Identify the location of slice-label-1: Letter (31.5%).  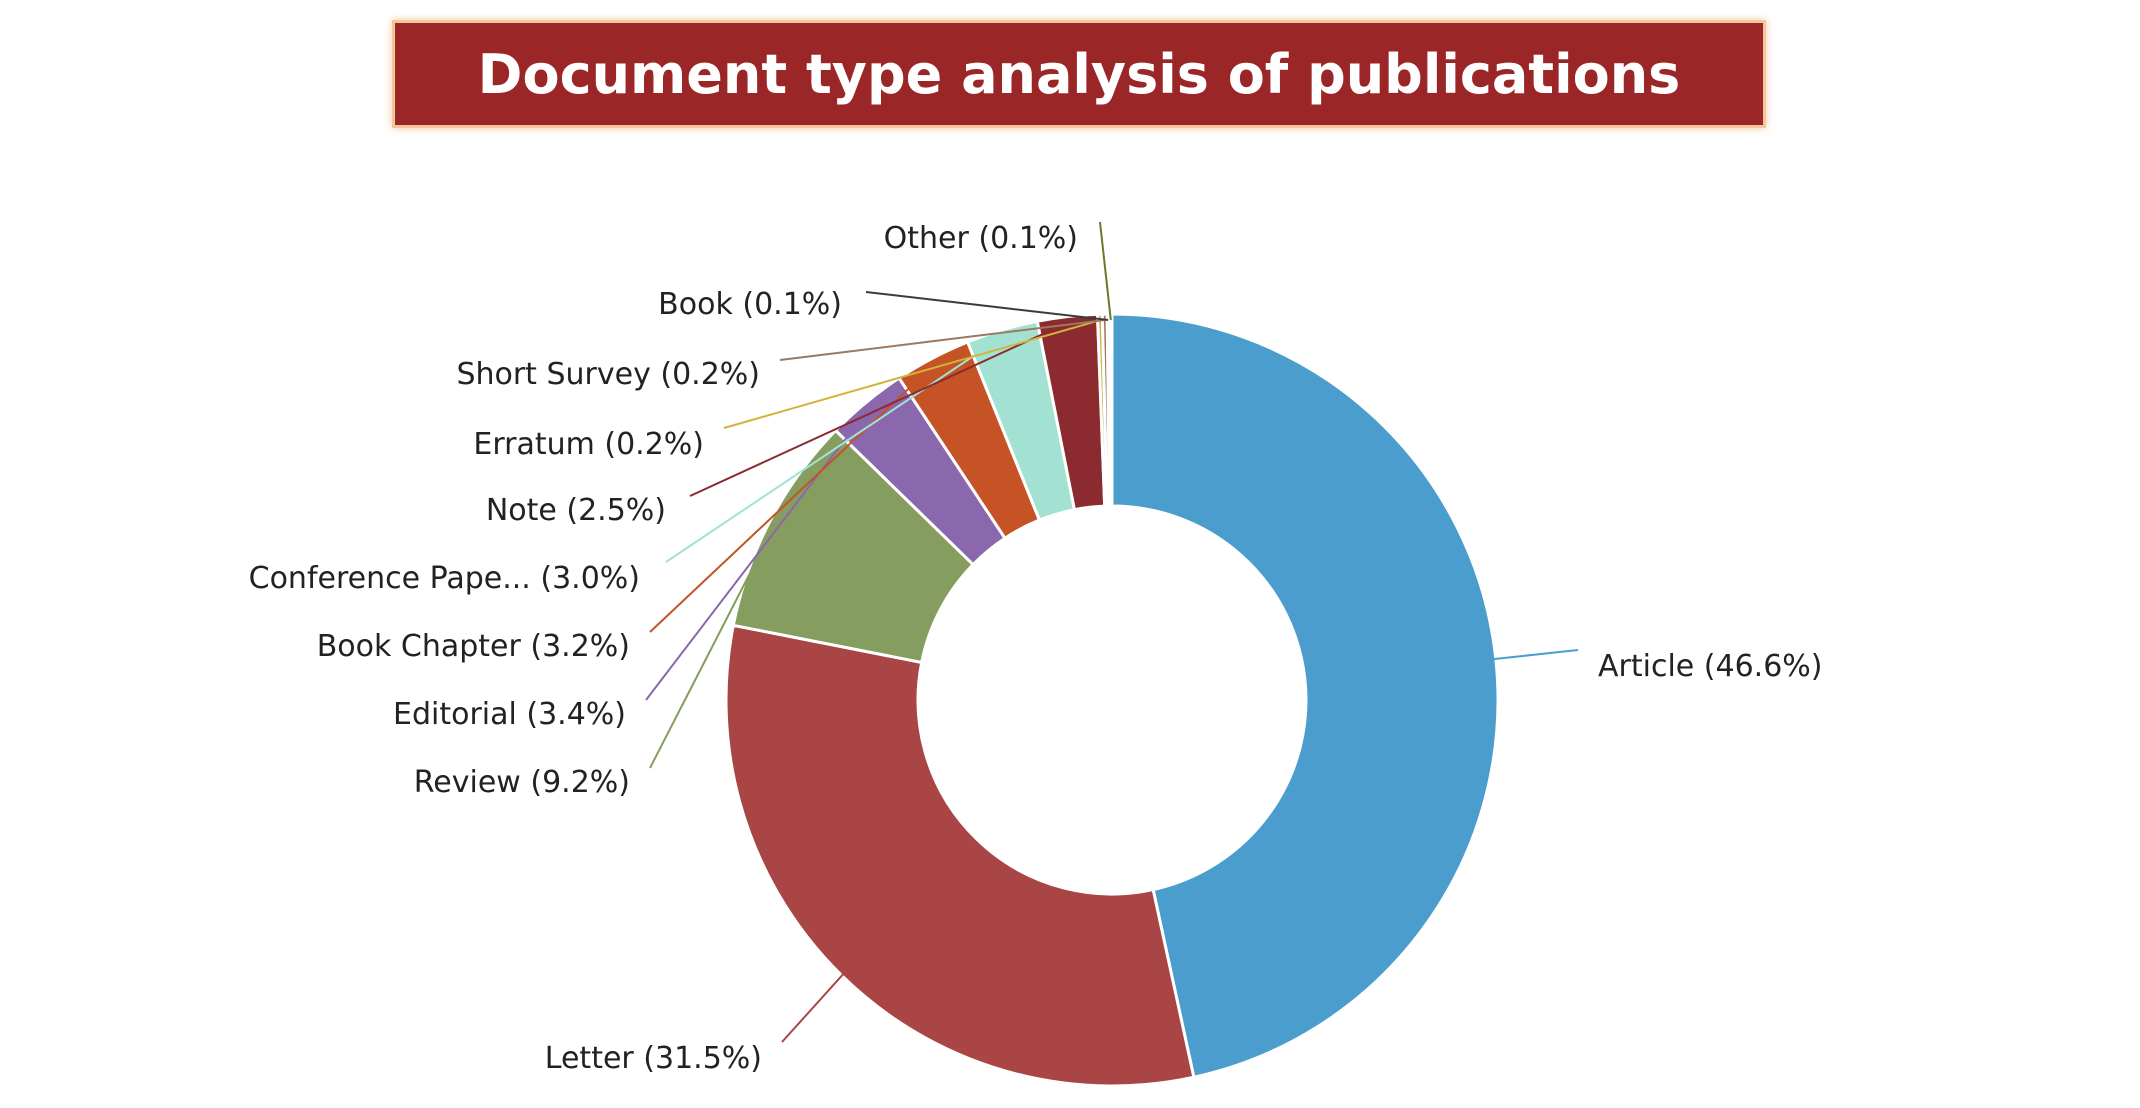
(653, 1058).